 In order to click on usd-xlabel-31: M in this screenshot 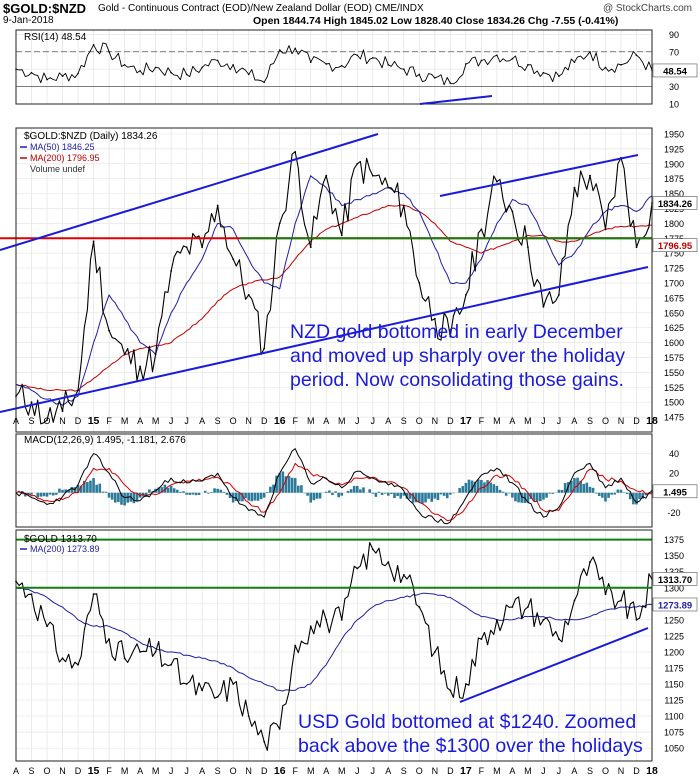, I will do `click(497, 771)`.